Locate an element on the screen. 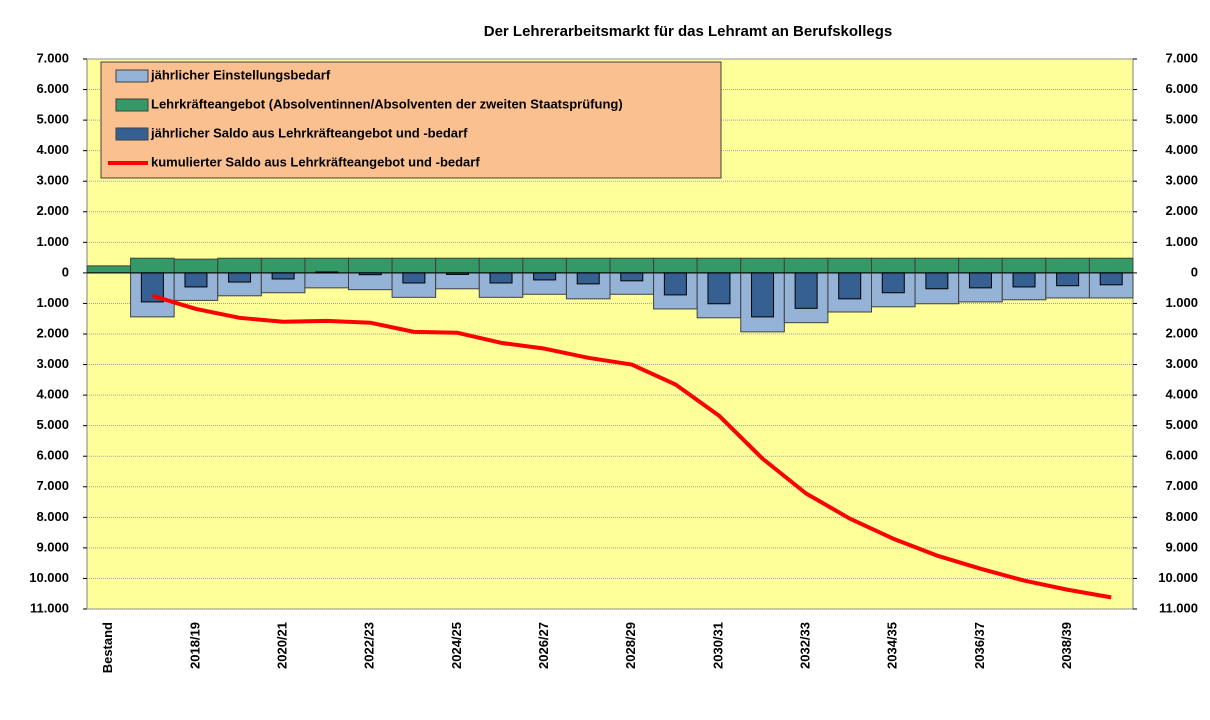 The image size is (1210, 720). y-tick-label: 8.000 is located at coordinates (52, 516).